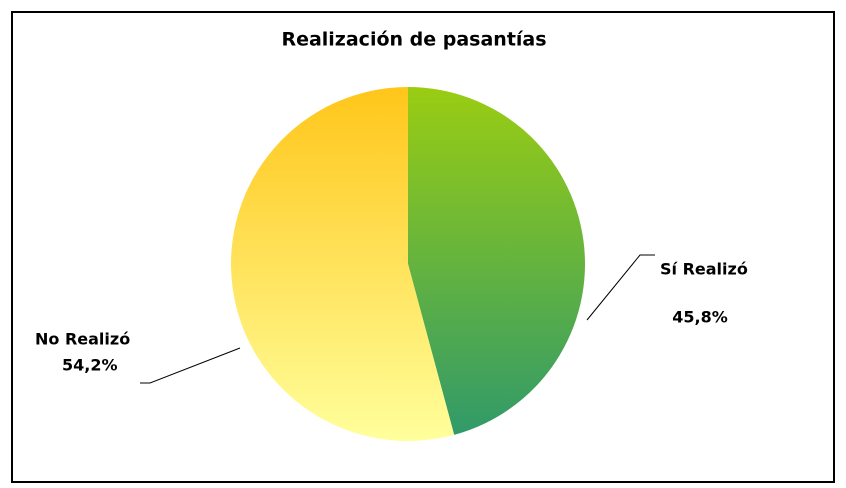 Image resolution: width=846 pixels, height=488 pixels. I want to click on slice-value-label: 54,2%, so click(90, 365).